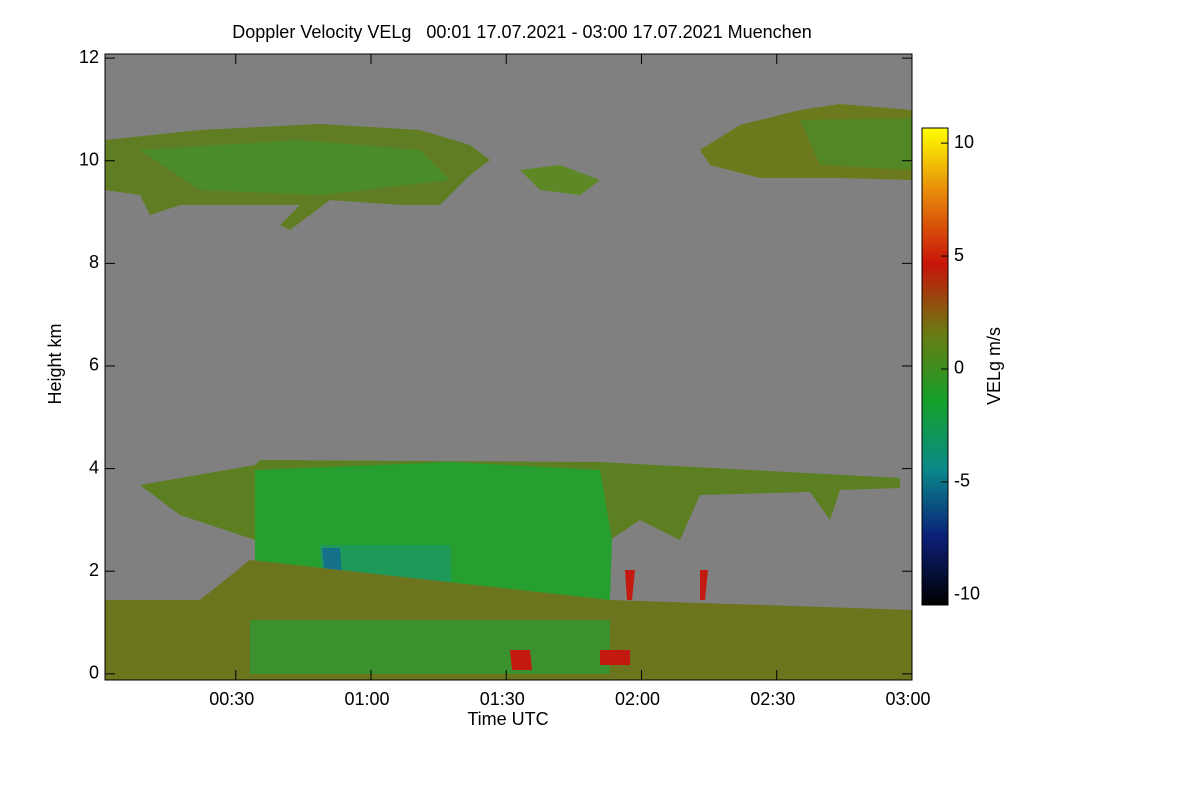 This screenshot has width=1200, height=805. I want to click on x-tick-label: 02:00, so click(637, 699).